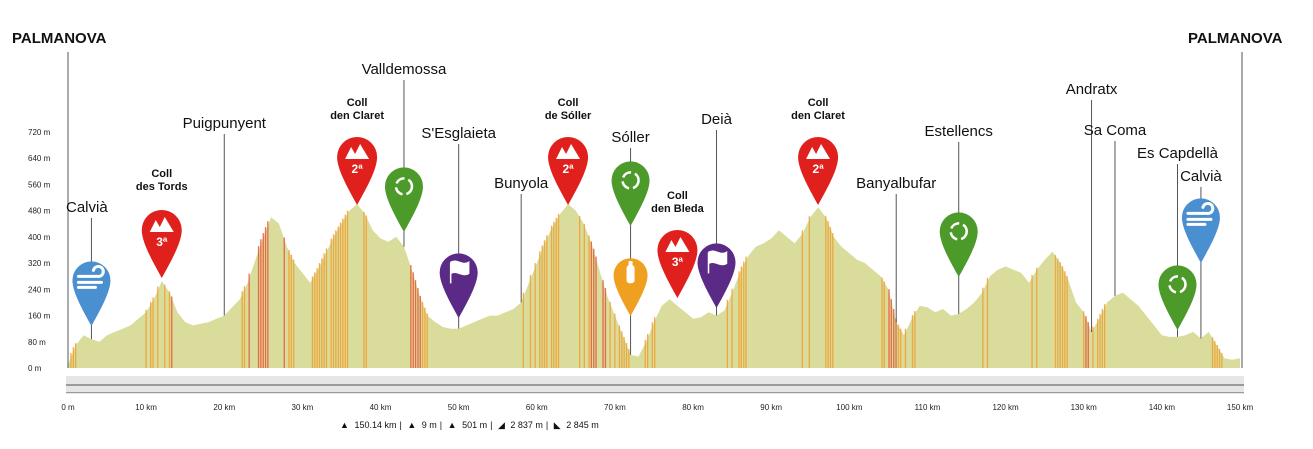  I want to click on ascent-icon: ◢, so click(501, 425).